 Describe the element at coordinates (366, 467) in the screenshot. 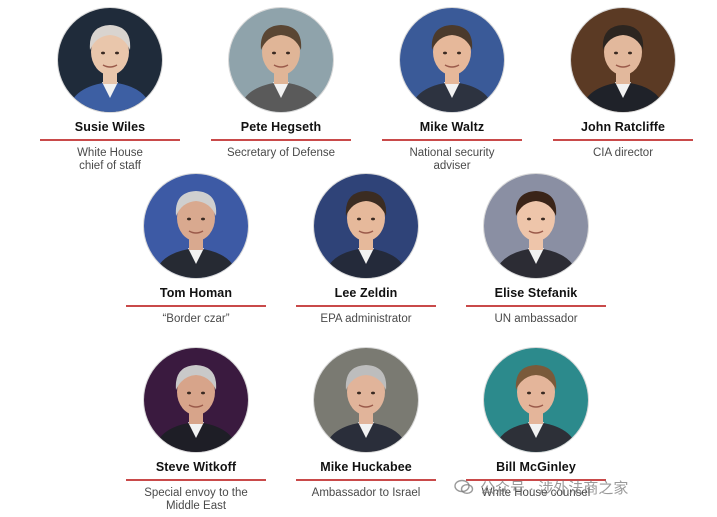

I see `person-name: Mike Huckabee` at that location.